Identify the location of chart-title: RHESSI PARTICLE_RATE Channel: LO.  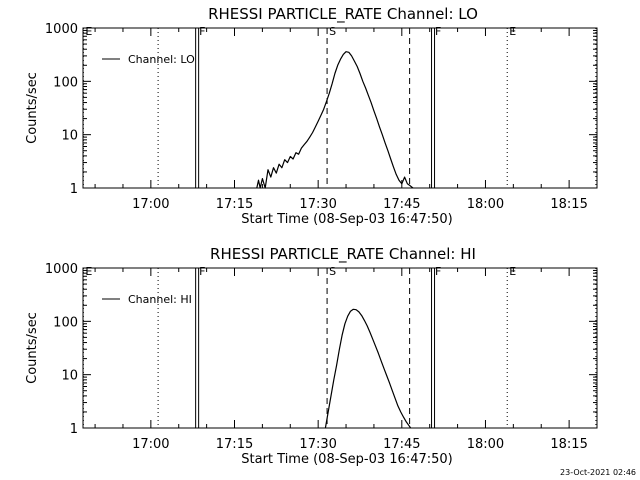
(343, 14).